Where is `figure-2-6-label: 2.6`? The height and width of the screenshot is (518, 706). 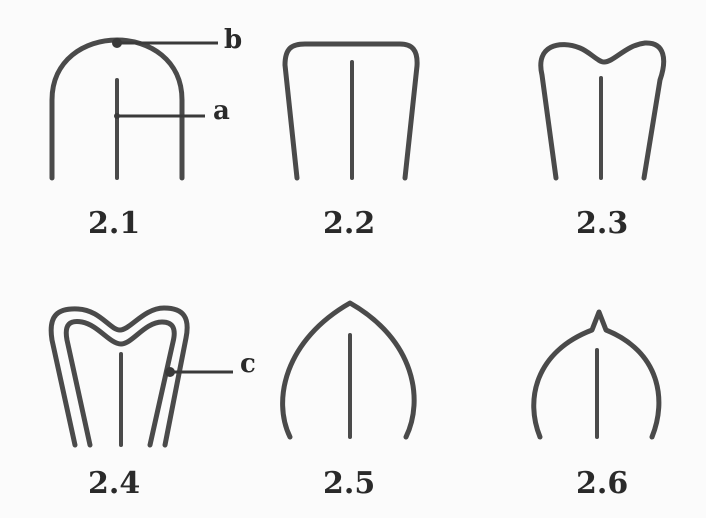
figure-2-6-label: 2.6 is located at coordinates (602, 483).